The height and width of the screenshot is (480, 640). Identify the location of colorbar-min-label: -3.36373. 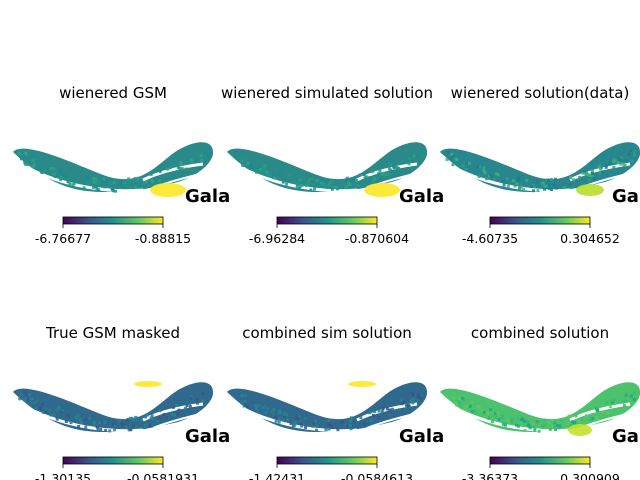
(490, 475).